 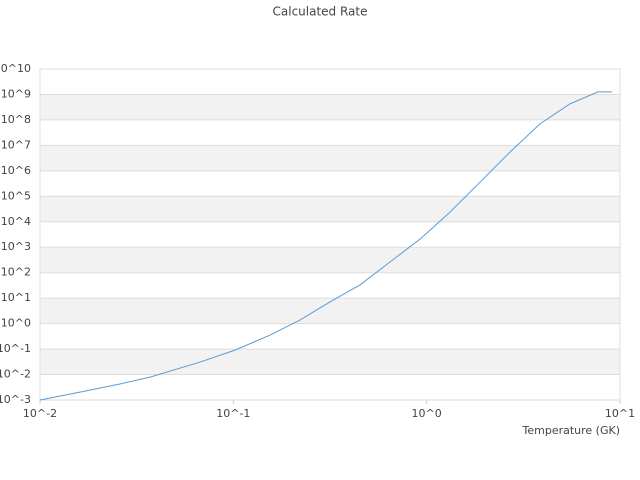 I want to click on y-tick-label: 10^0, so click(x=16, y=323).